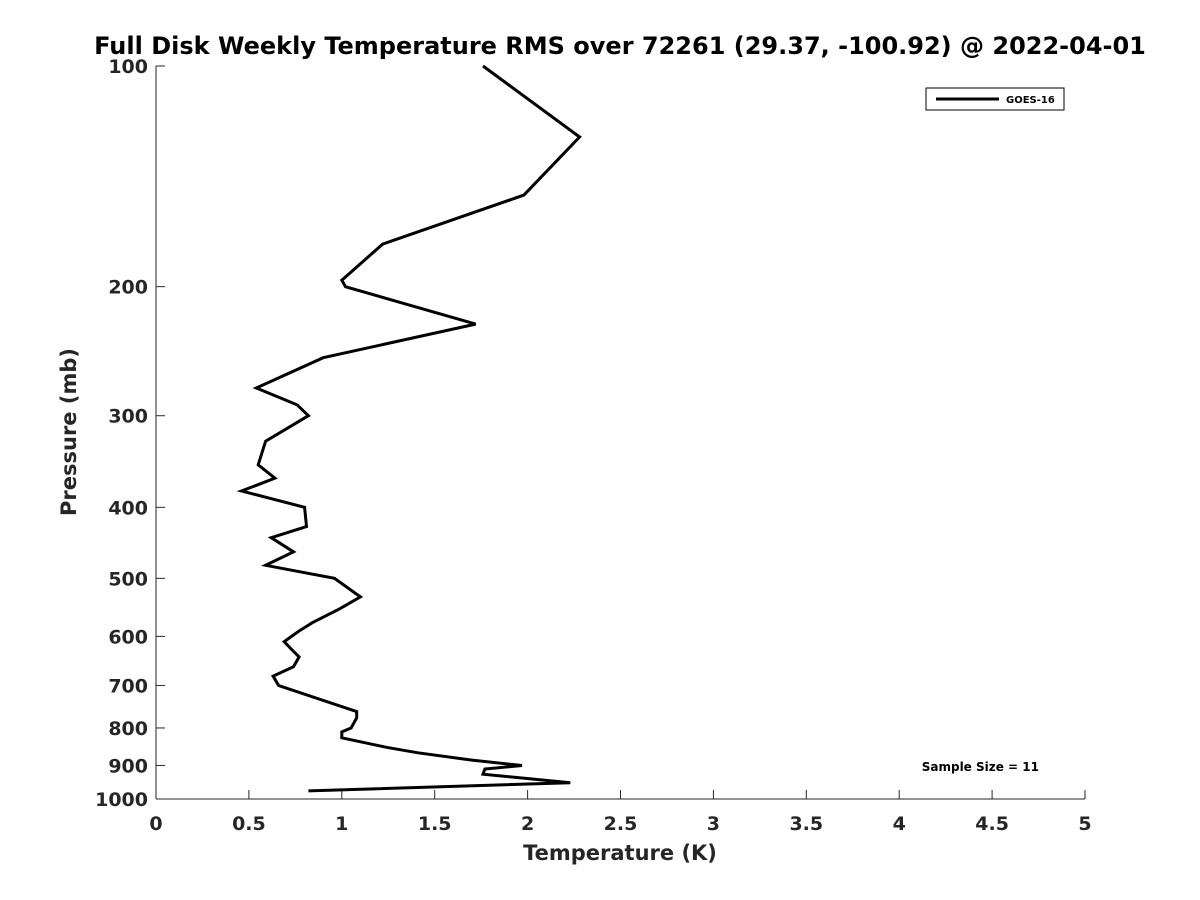  Describe the element at coordinates (69, 432) in the screenshot. I see `y-axis-label: Pressure (mb)` at that location.